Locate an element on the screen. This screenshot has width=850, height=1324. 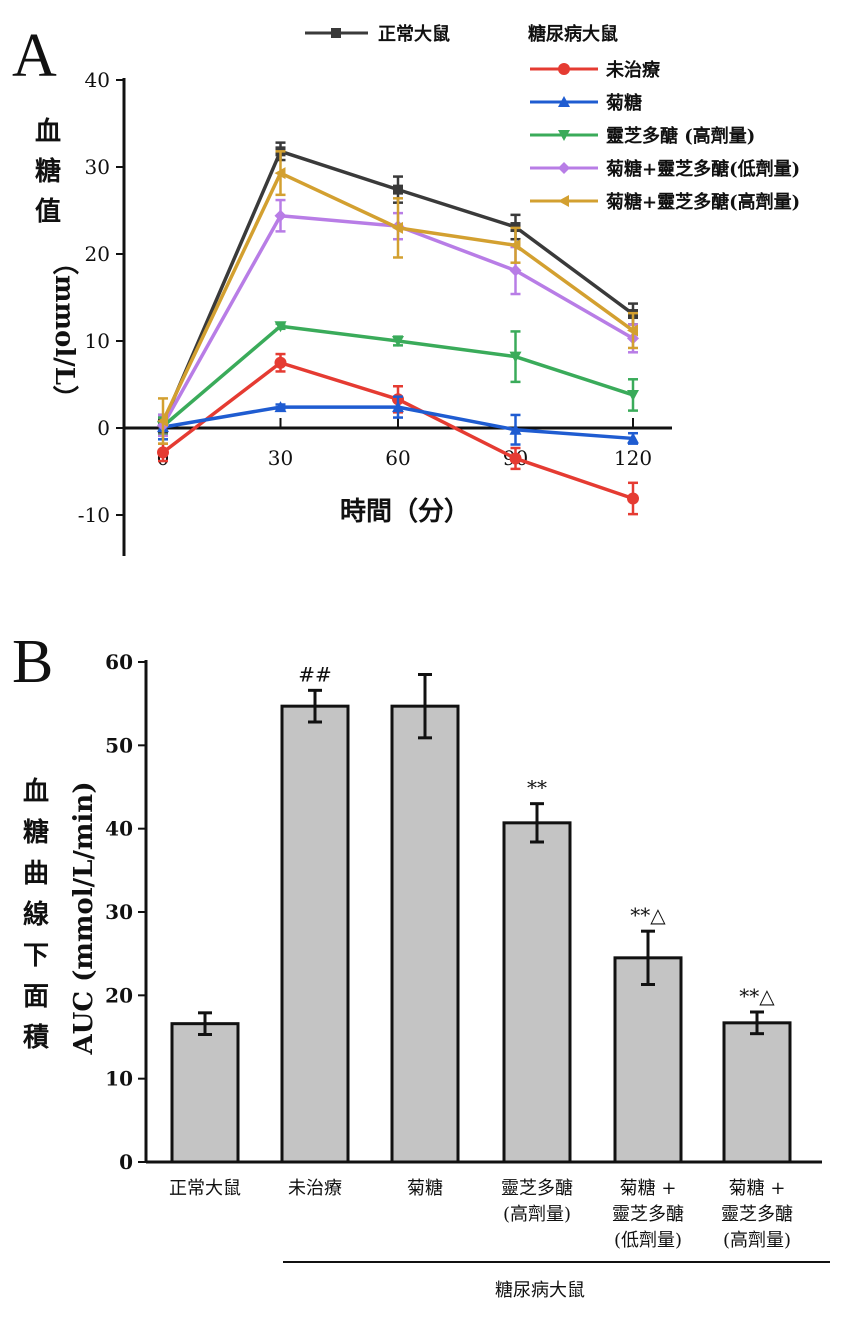
panel-a-y-title-char: 血 is located at coordinates (48, 132).